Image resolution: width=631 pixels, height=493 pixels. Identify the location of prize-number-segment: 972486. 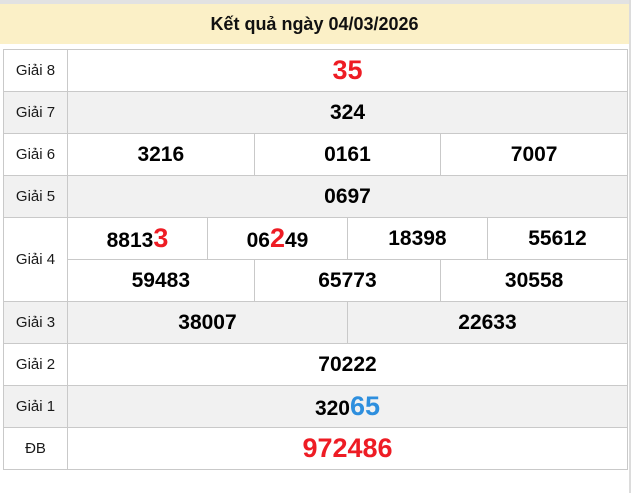
(347, 448).